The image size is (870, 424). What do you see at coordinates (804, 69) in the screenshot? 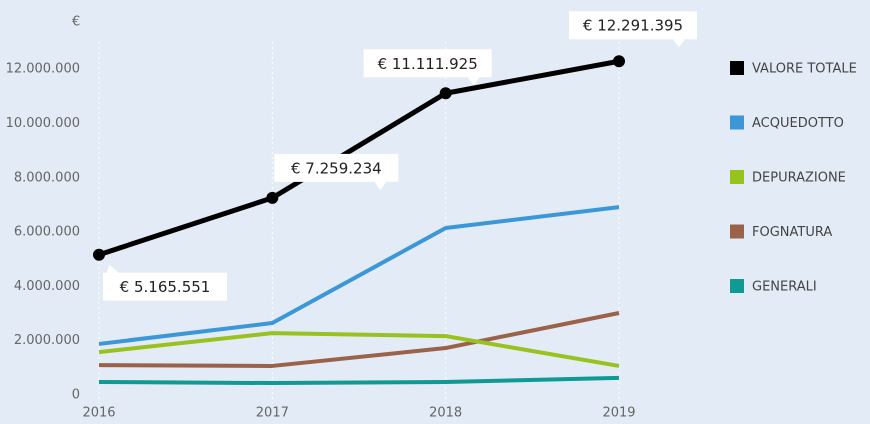
I see `legend-label: VALORE TOTALE` at bounding box center [804, 69].